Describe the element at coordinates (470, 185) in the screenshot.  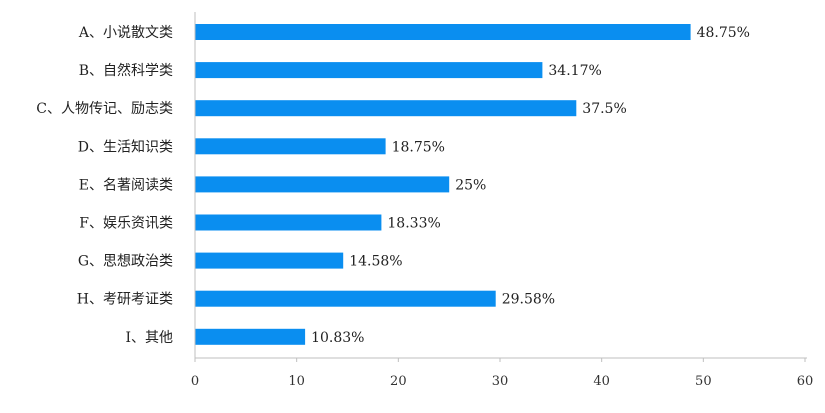
I see `data-label: 25%` at that location.